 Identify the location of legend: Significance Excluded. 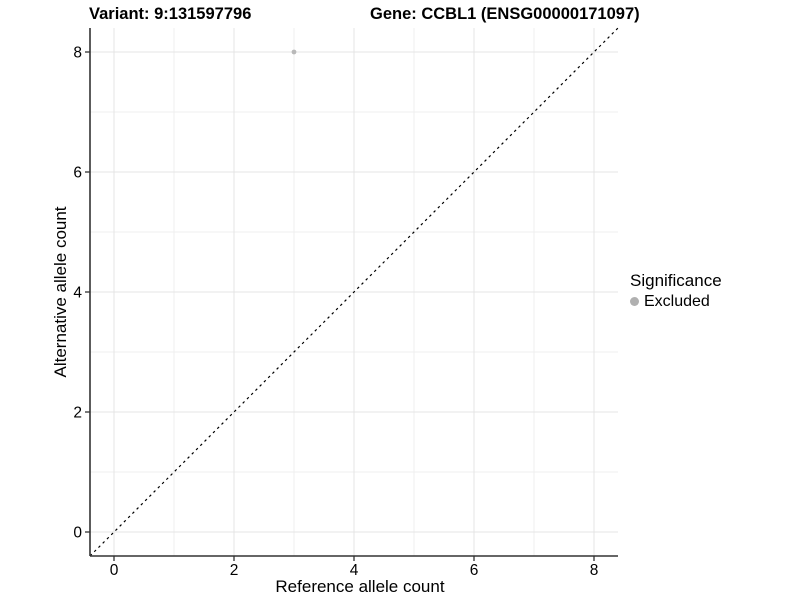
(676, 291).